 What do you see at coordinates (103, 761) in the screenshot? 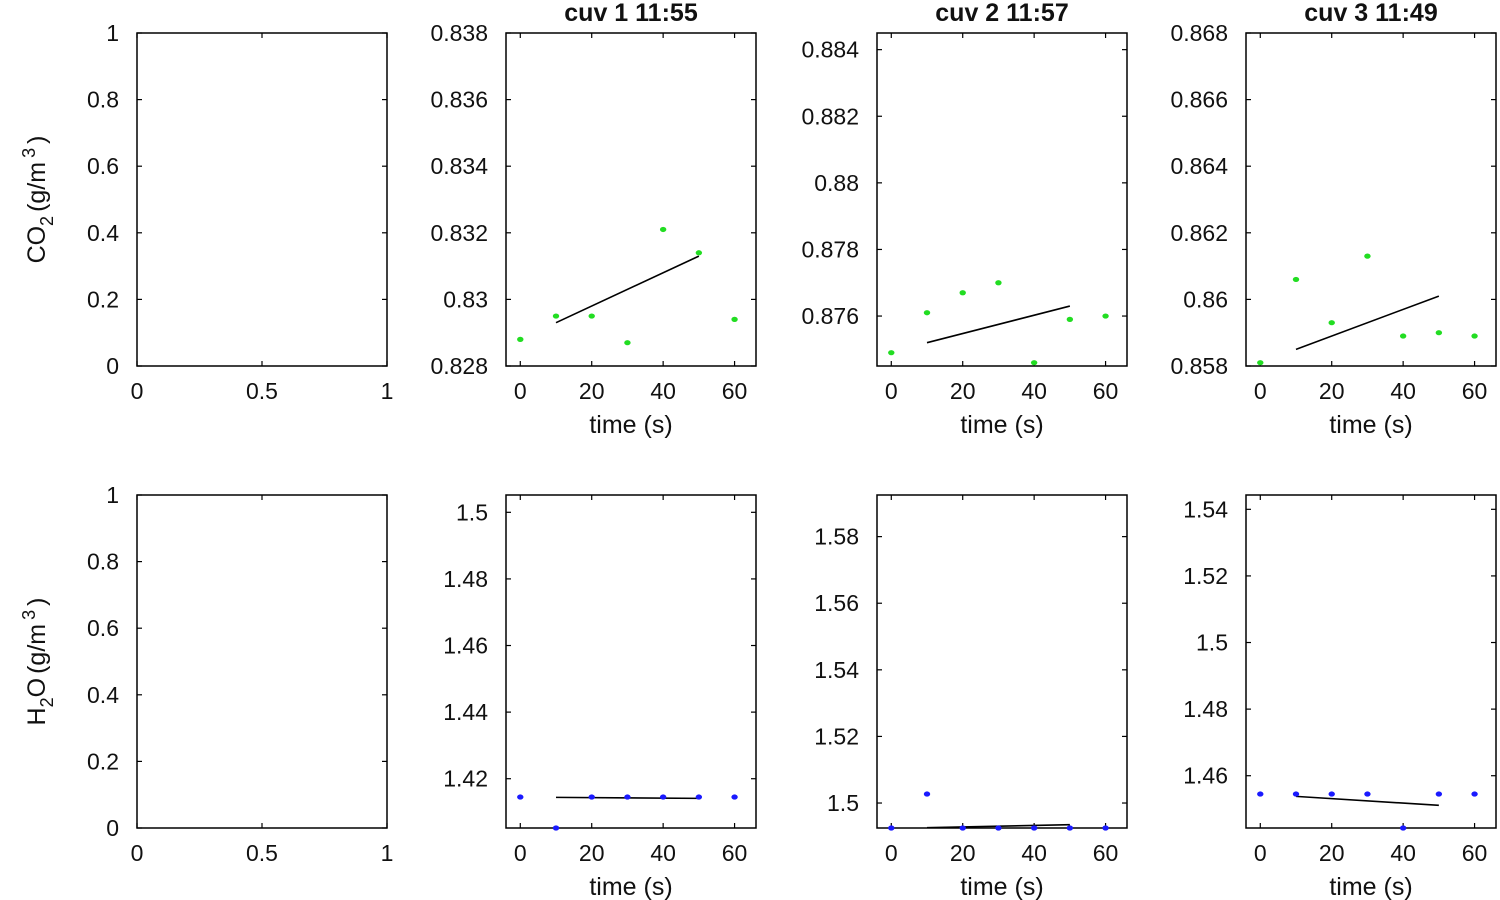
I see `y-tick-label: 0.2` at bounding box center [103, 761].